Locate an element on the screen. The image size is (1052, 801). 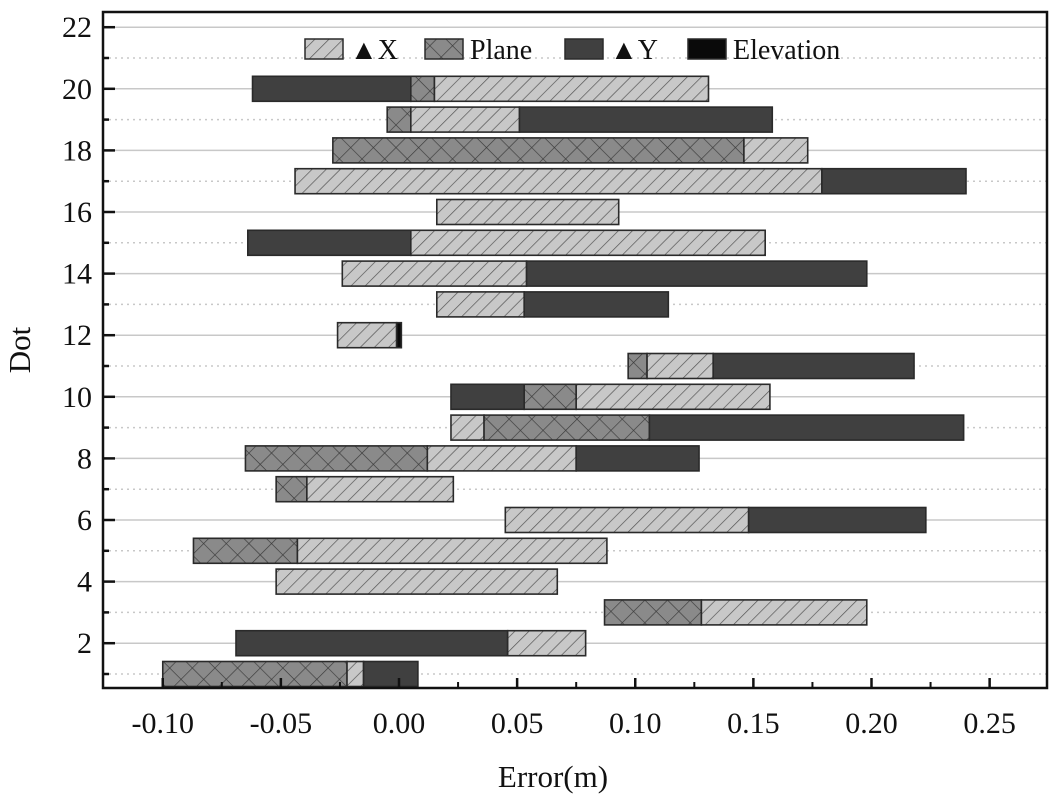
legend-item-dX: ▲X is located at coordinates (351, 50).